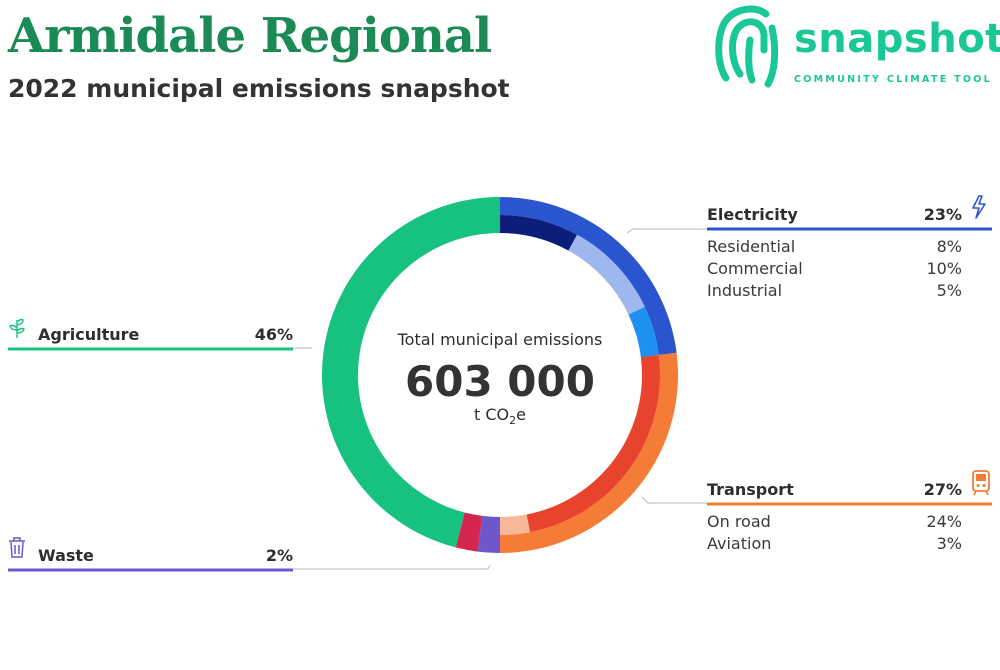  I want to click on legend-sub-aviation-value: 3%, so click(949, 543).